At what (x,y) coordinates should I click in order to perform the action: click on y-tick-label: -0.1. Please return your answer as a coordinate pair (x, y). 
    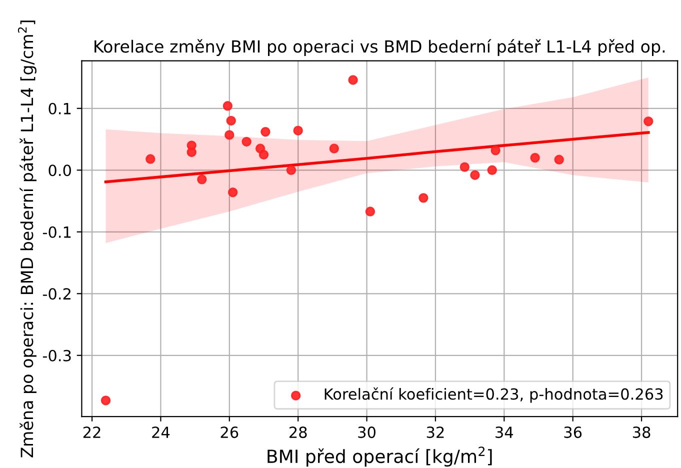
    Looking at the image, I should click on (56, 232).